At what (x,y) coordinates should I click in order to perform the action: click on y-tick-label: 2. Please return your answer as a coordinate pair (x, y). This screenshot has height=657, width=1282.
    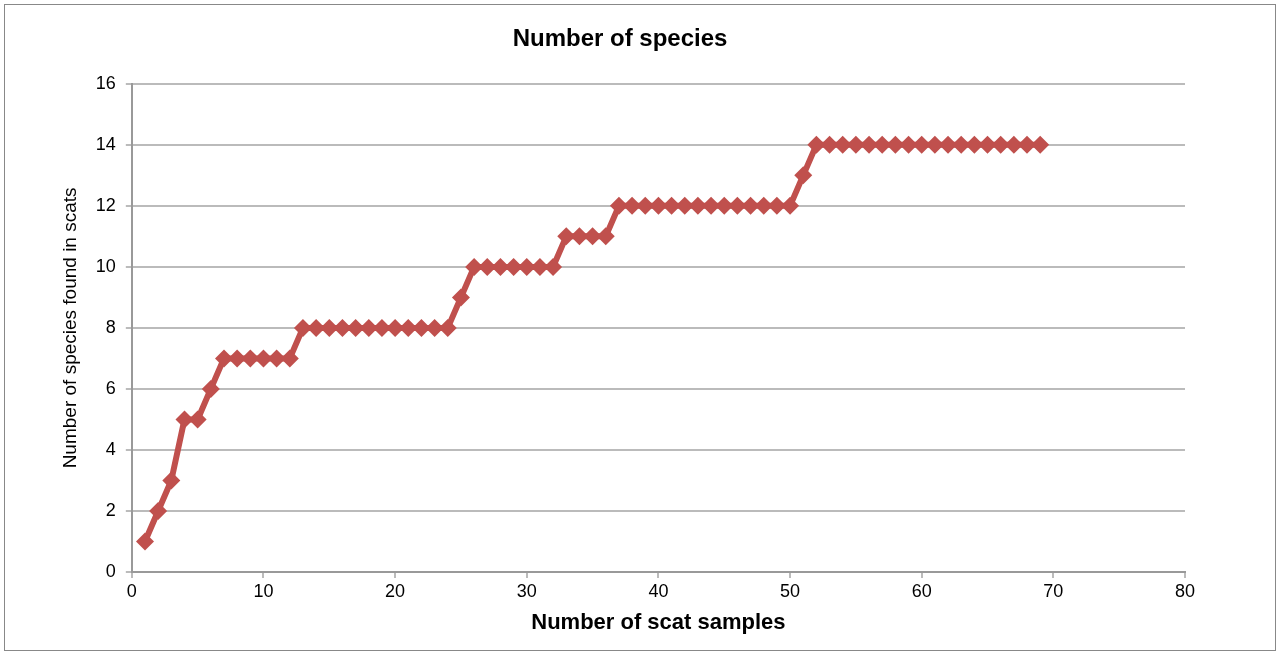
    Looking at the image, I should click on (110, 509).